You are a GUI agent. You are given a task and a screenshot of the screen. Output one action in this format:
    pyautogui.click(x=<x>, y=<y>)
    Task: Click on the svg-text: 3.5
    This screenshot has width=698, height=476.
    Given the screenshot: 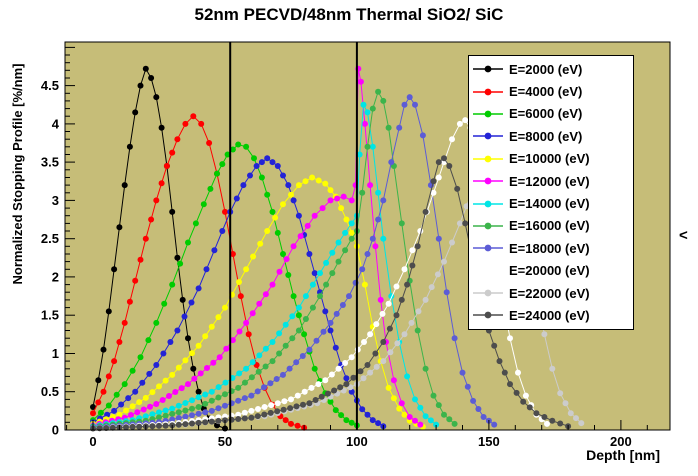 What is the action you would take?
    pyautogui.click(x=50, y=162)
    